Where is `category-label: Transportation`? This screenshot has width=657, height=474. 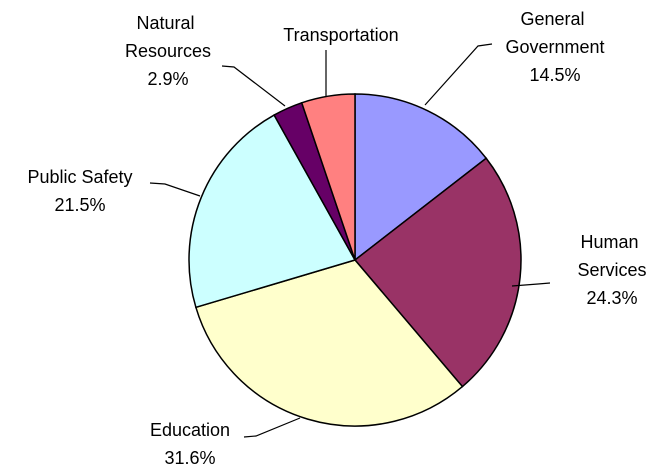 category-label: Transportation is located at coordinates (340, 35).